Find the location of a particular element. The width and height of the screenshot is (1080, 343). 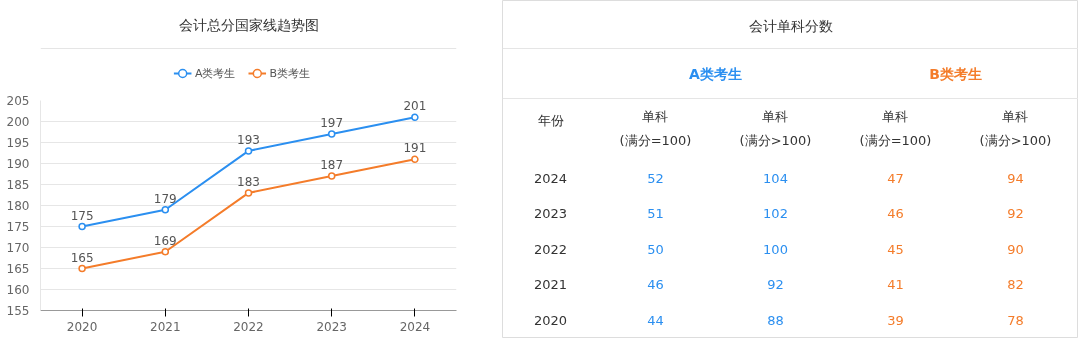

data-label: 187 is located at coordinates (332, 165).